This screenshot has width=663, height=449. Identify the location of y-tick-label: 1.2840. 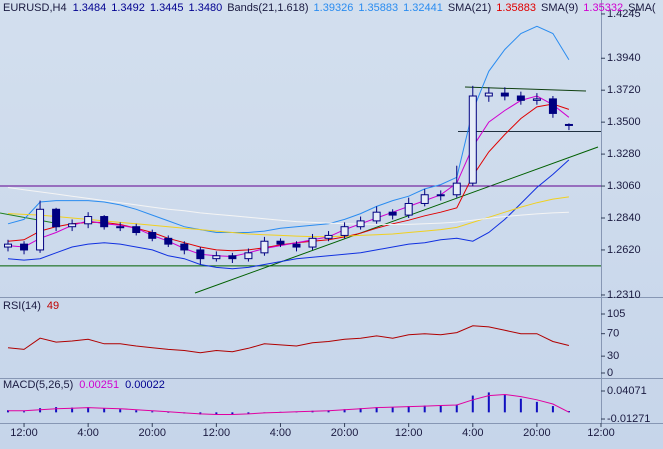
(624, 218).